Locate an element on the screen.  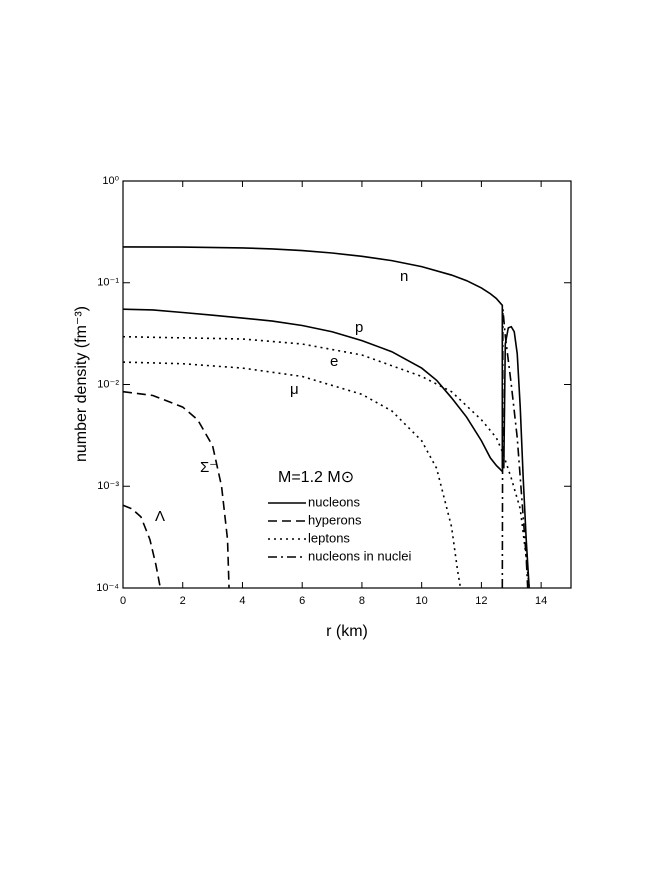
x-tick-label: 2 is located at coordinates (183, 601).